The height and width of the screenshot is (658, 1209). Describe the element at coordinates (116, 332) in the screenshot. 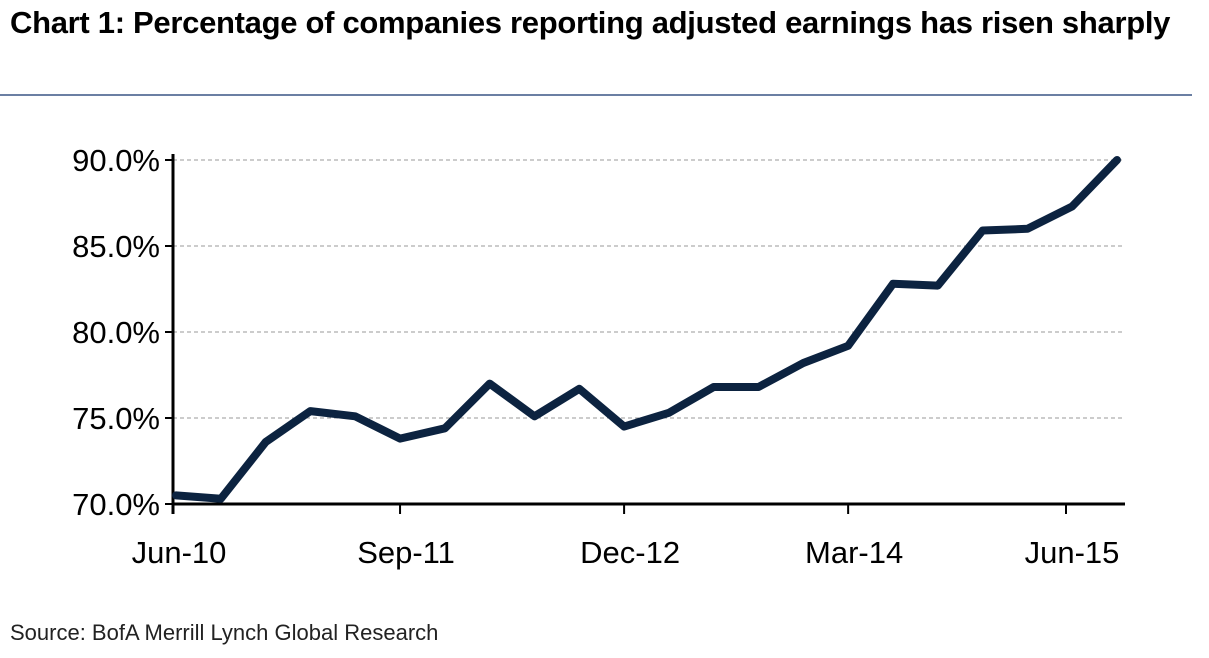

I see `y-tick-label: 80.0%` at that location.